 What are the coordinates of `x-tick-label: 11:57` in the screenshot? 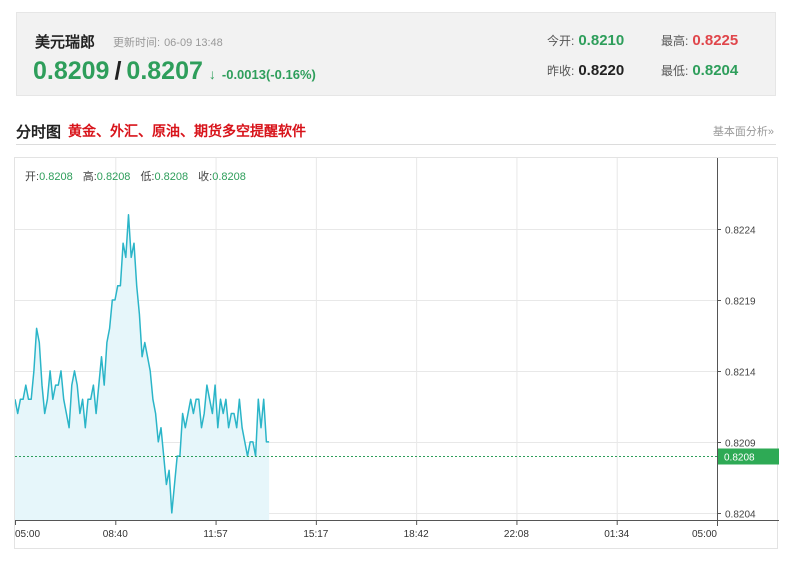 It's located at (215, 534).